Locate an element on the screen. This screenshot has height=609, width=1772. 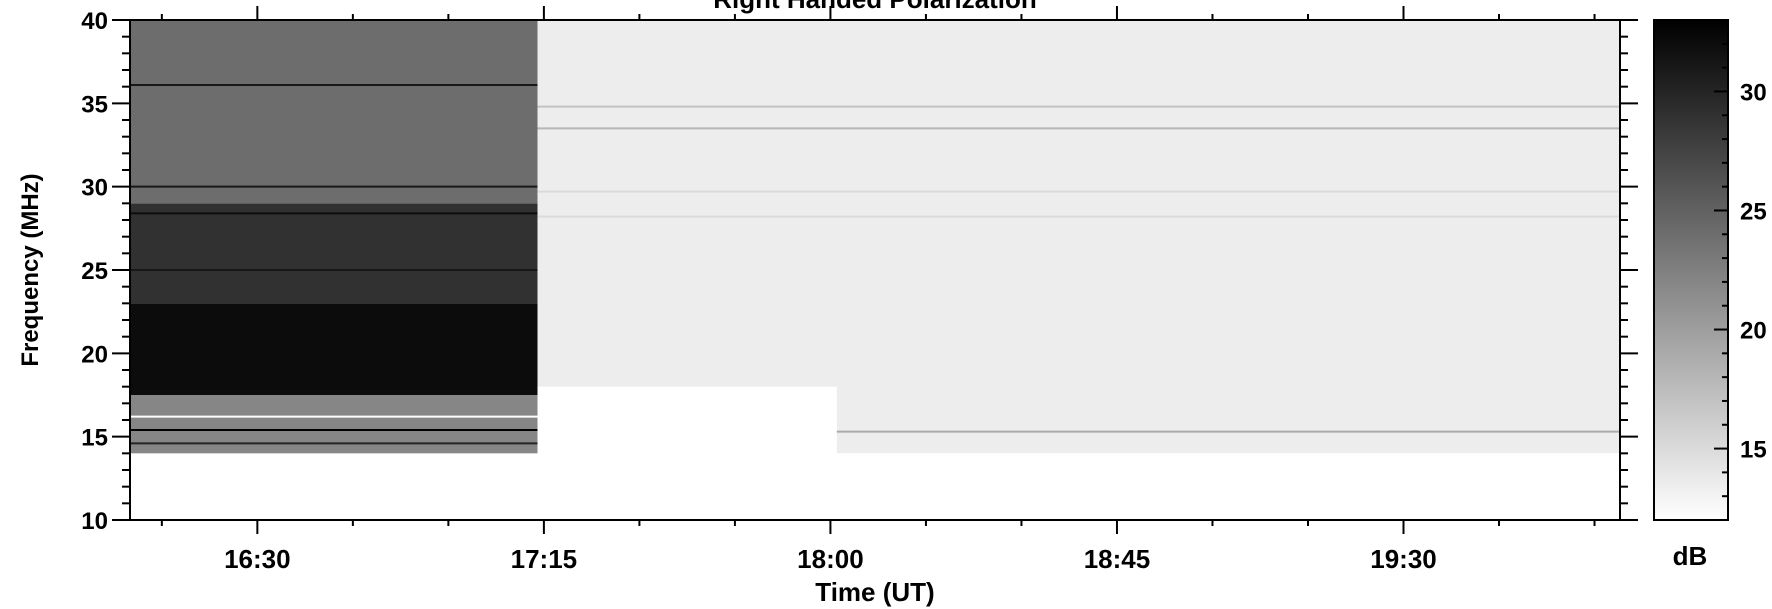
colorbar-label: dB is located at coordinates (1690, 556).